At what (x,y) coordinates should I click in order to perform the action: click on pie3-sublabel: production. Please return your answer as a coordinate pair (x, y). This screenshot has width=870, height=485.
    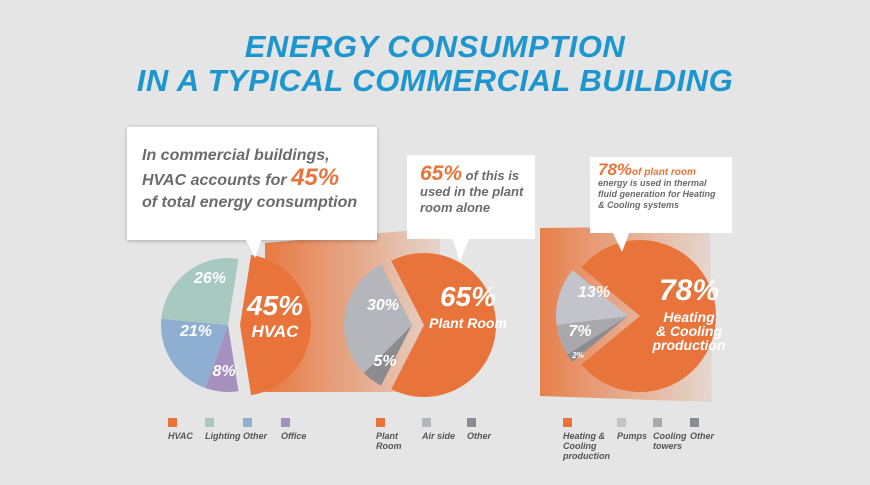
    Looking at the image, I should click on (688, 345).